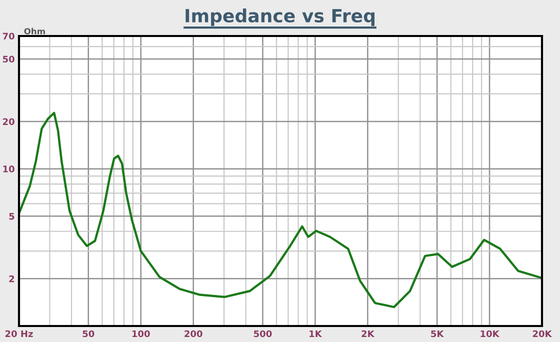  Describe the element at coordinates (437, 334) in the screenshot. I see `x-tick-label: 5K` at that location.